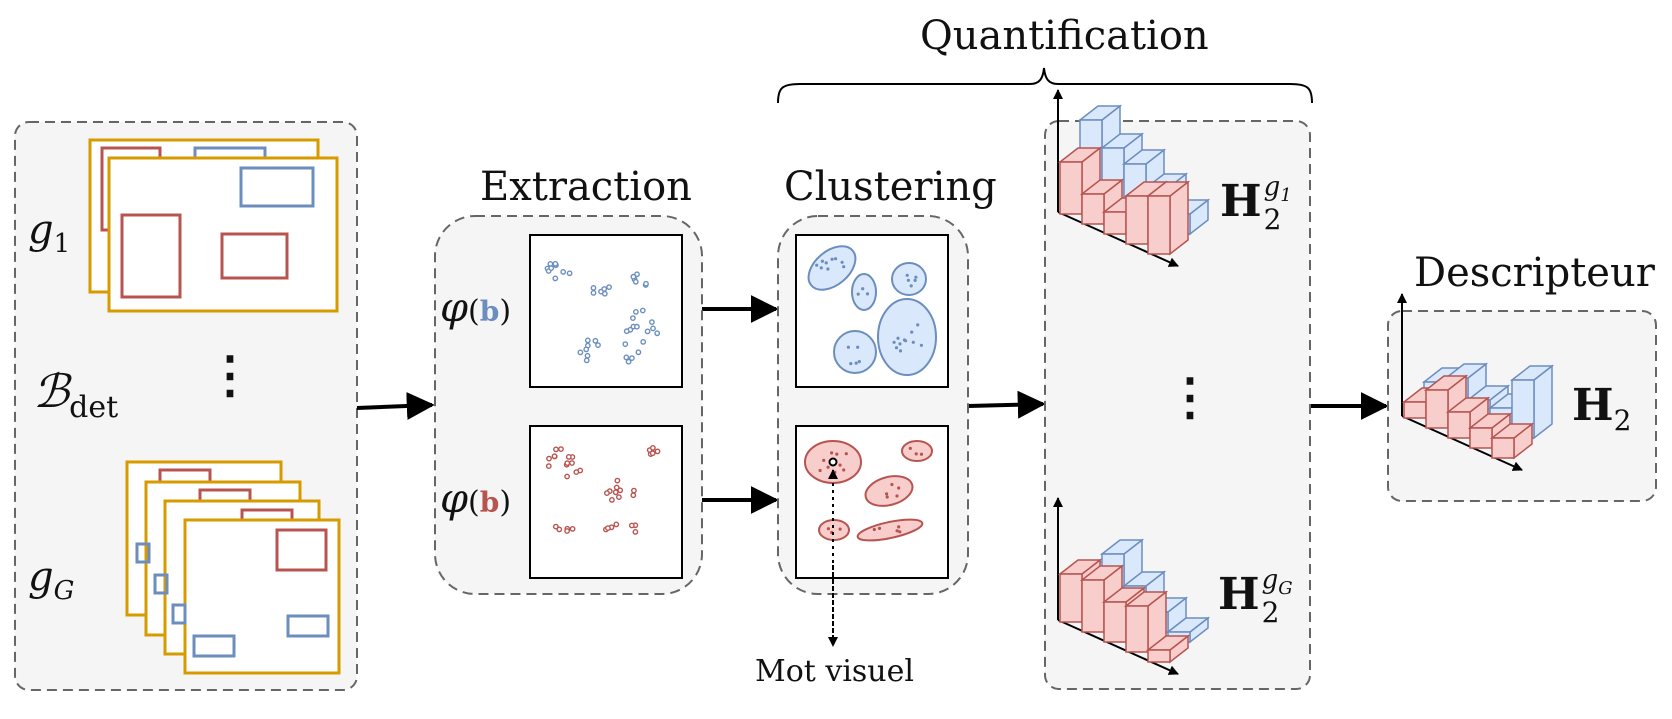 The width and height of the screenshot is (1672, 719). Describe the element at coordinates (603, 489) in the screenshot. I see `red-feature-points` at that location.